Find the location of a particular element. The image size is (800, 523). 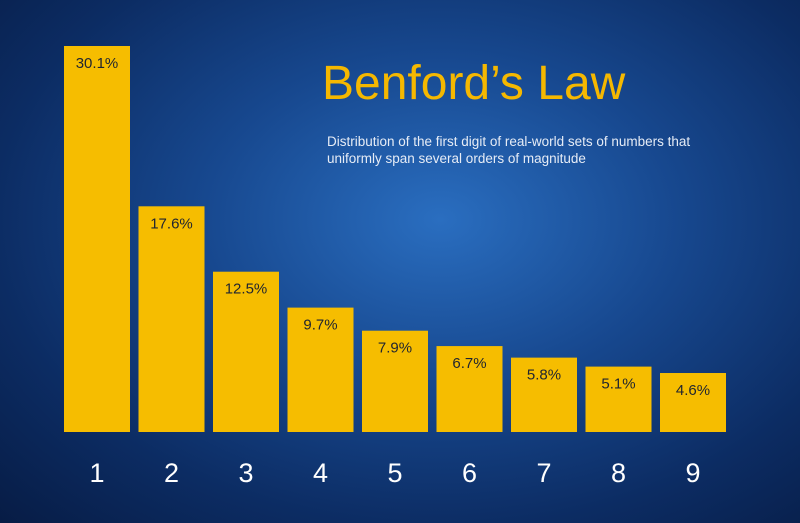

x-tick-8: 8 is located at coordinates (618, 473).